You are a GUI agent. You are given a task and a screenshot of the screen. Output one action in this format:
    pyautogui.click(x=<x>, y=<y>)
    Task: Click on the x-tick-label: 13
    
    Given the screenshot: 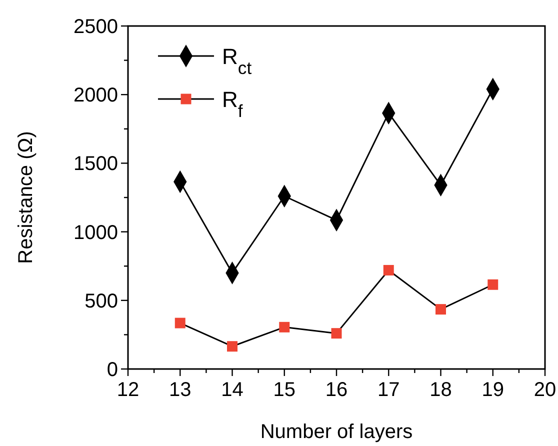 What is the action you would take?
    pyautogui.click(x=180, y=390)
    